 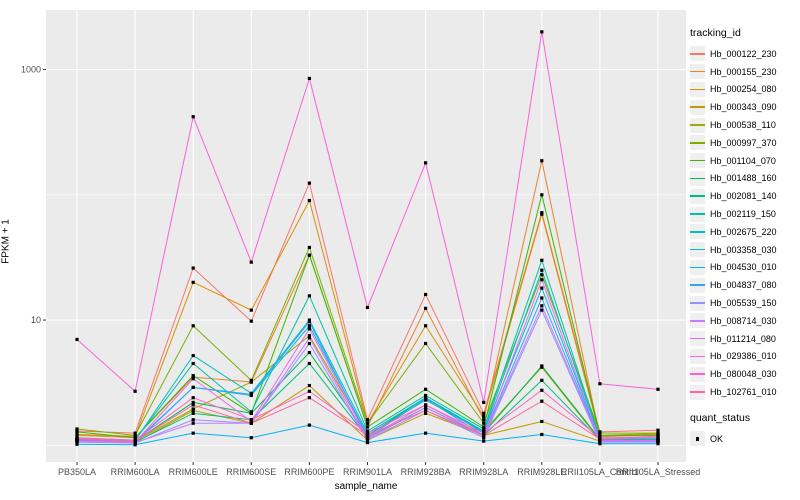 I want to click on legend-entry: Hb_080048_030, so click(x=745, y=374).